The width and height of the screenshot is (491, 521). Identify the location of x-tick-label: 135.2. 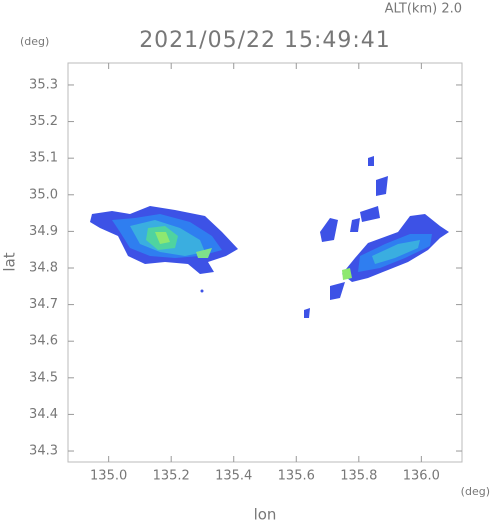
(171, 476).